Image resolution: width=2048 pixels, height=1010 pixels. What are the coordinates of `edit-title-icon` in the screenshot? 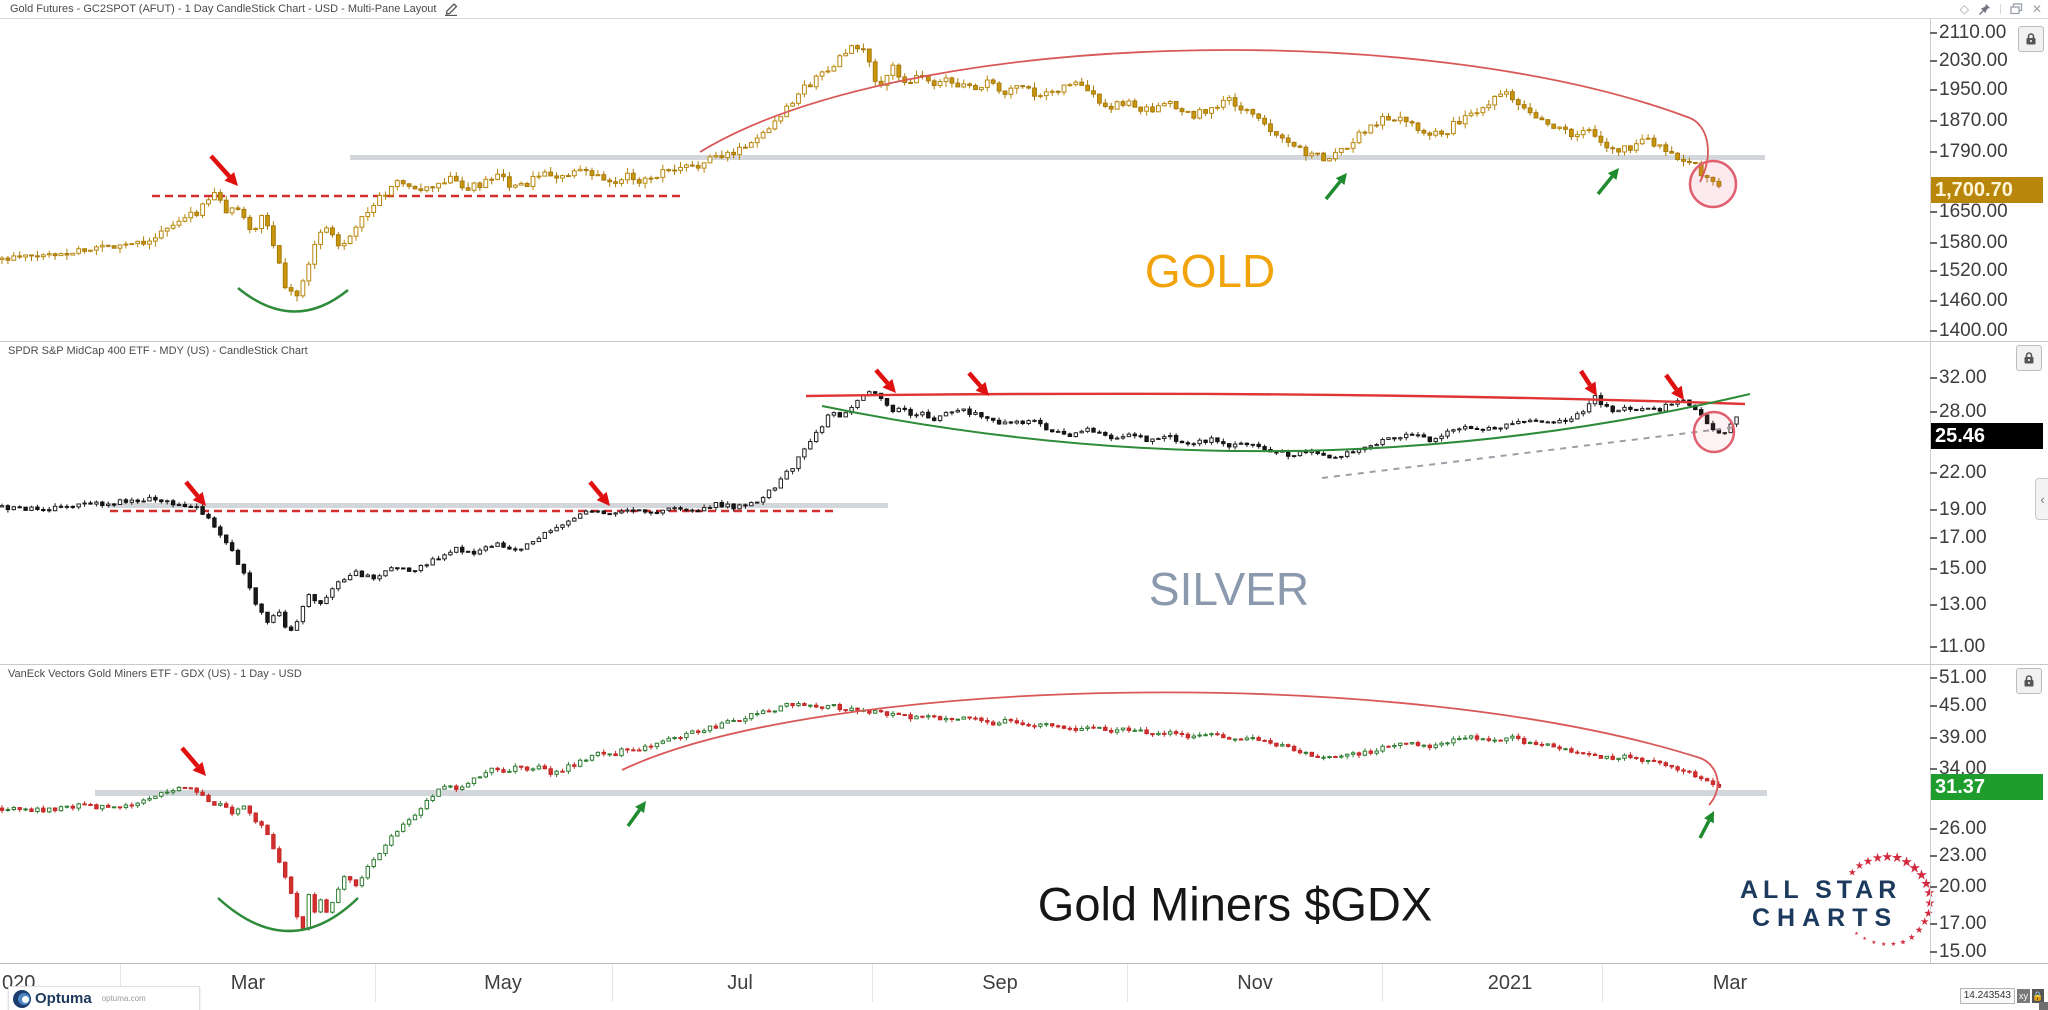 It's located at (451, 9).